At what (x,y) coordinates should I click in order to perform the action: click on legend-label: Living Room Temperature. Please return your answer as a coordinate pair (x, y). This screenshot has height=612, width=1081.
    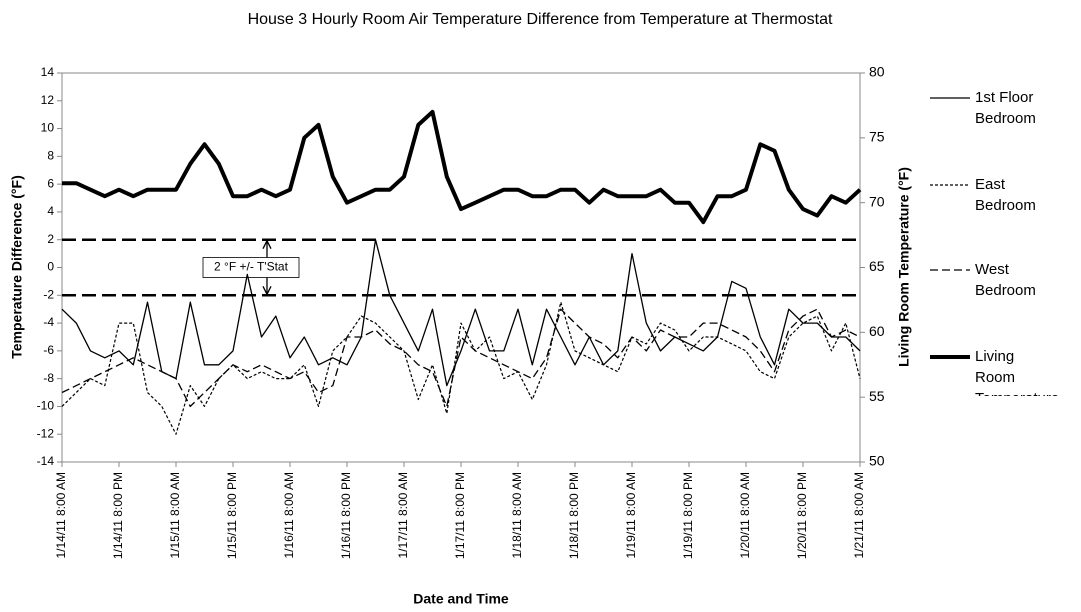
    Looking at the image, I should click on (1017, 372).